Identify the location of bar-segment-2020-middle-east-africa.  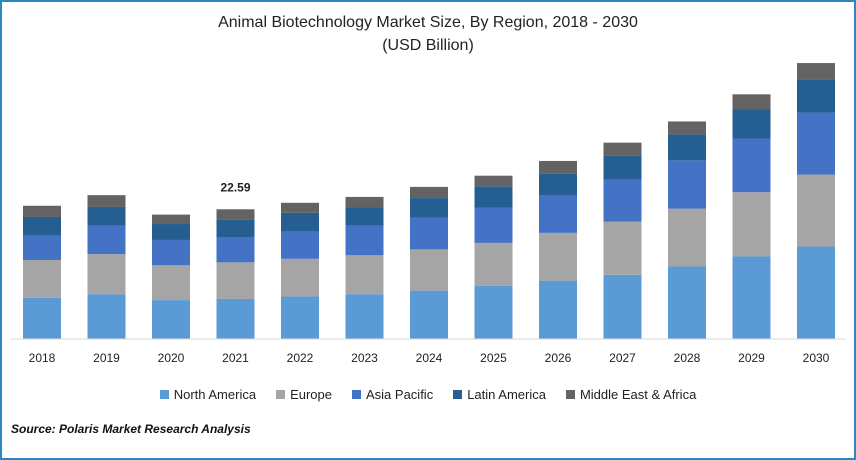
(171, 219).